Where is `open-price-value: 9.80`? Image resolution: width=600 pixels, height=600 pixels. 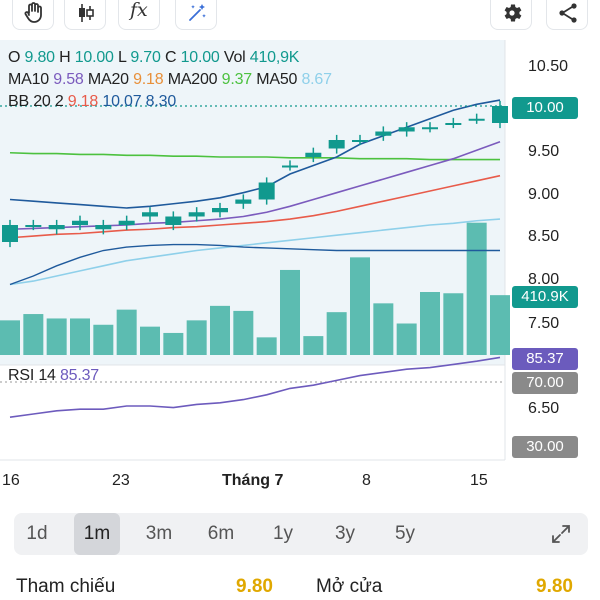
open-price-value: 9.80 is located at coordinates (554, 586).